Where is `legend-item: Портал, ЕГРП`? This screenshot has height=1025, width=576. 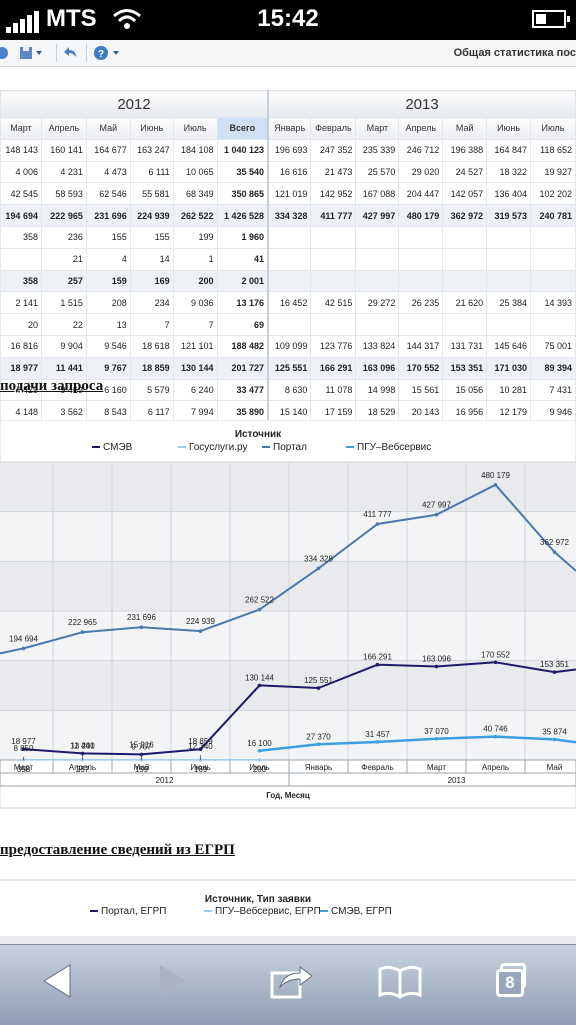
legend-item: Портал, ЕГРП is located at coordinates (133, 911).